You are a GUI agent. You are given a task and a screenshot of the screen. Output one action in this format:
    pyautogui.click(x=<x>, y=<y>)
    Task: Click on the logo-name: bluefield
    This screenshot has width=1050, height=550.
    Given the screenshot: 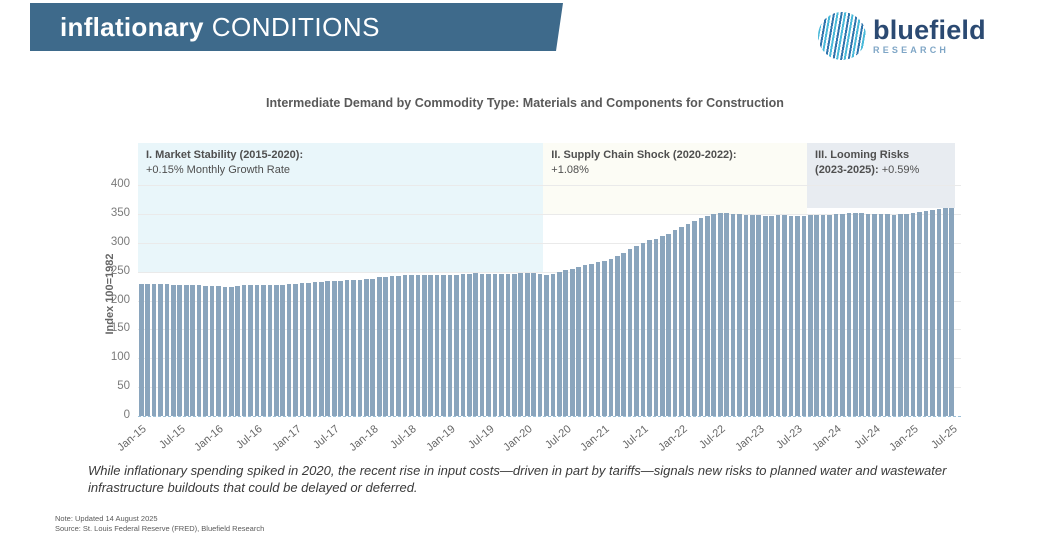 What is the action you would take?
    pyautogui.click(x=929, y=30)
    